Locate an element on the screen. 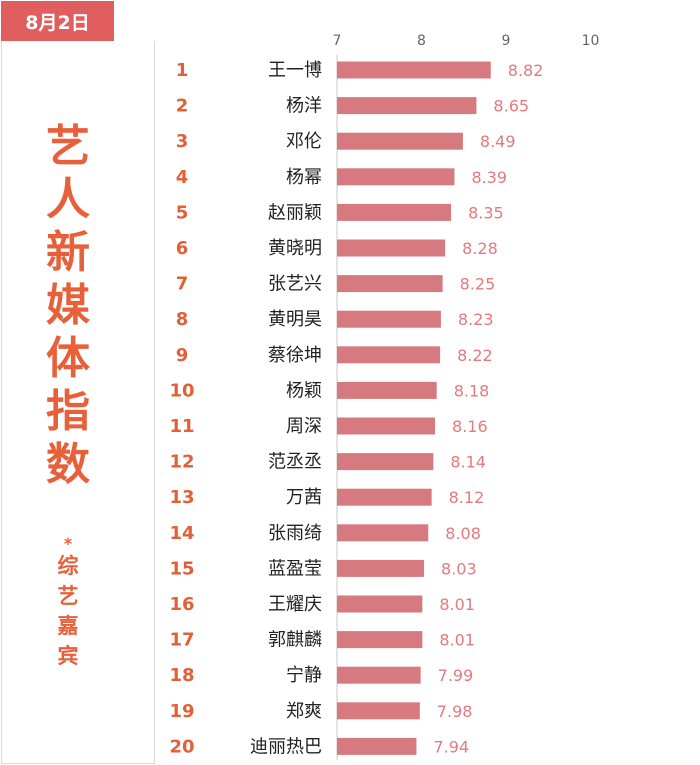  rank-label: 18 is located at coordinates (181, 675).